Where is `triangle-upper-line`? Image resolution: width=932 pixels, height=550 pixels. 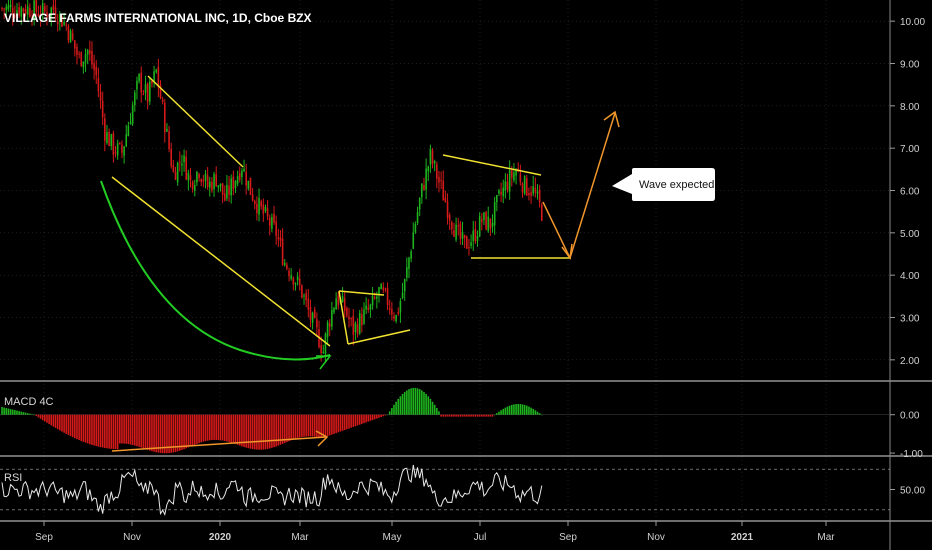
triangle-upper-line is located at coordinates (492, 165).